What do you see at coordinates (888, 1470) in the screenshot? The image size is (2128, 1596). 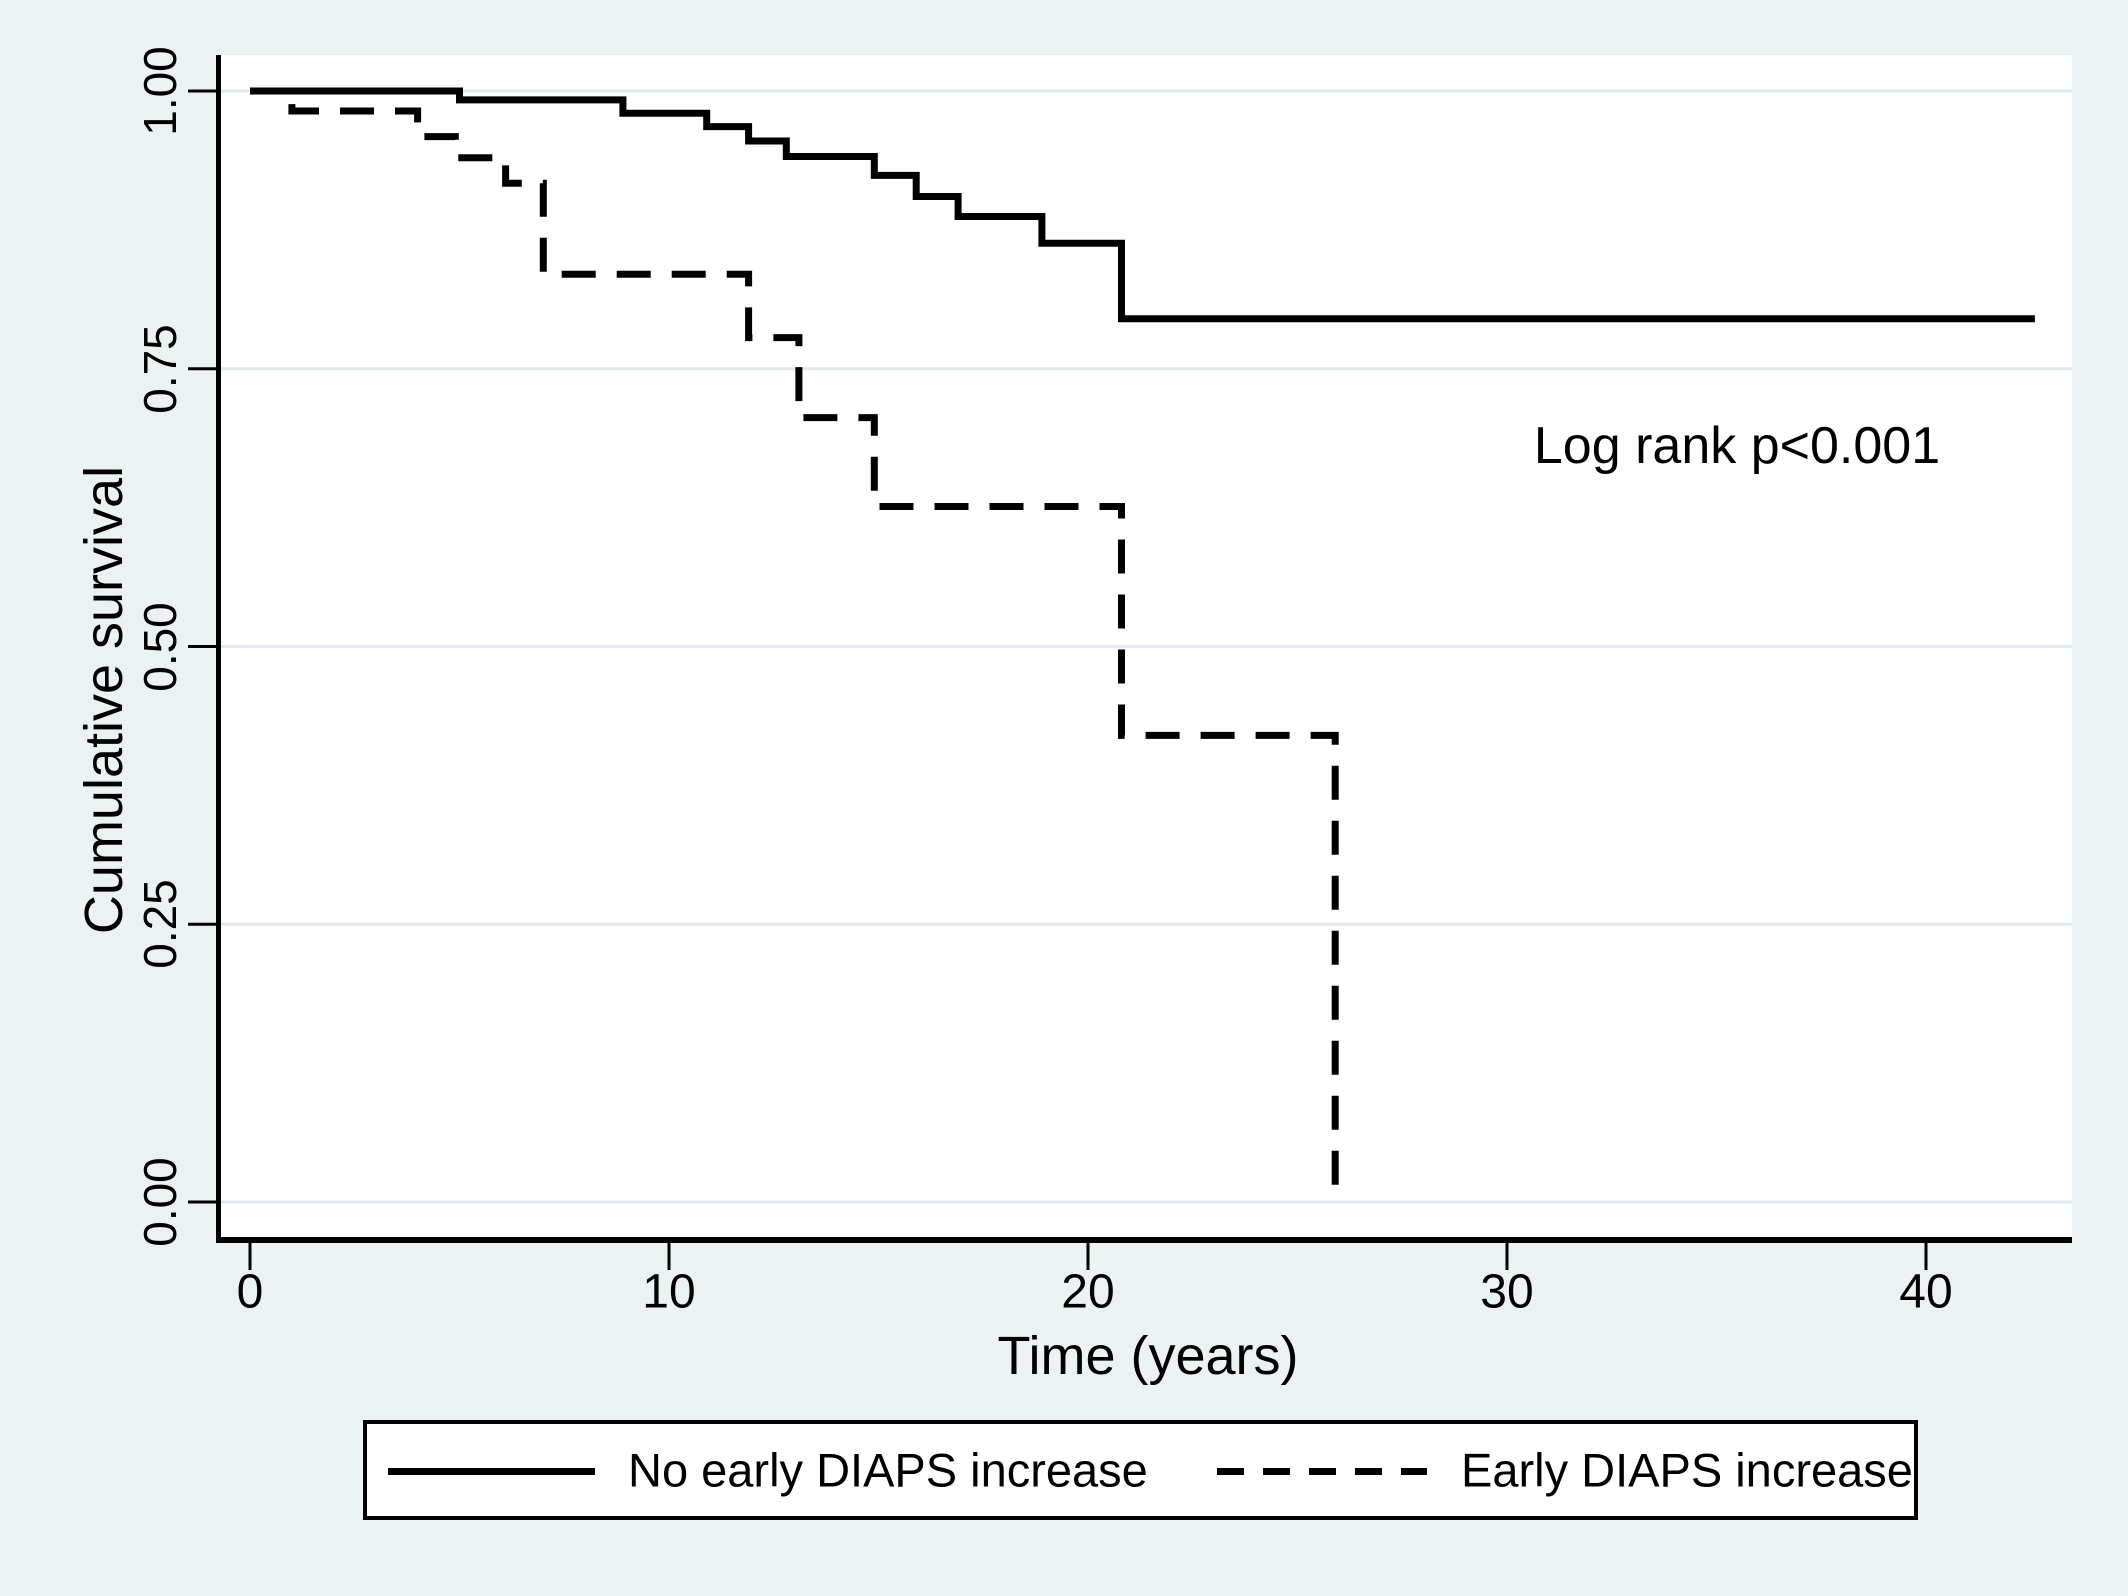 I see `legend-label-no-early-diaps: No early DIAPS increase` at bounding box center [888, 1470].